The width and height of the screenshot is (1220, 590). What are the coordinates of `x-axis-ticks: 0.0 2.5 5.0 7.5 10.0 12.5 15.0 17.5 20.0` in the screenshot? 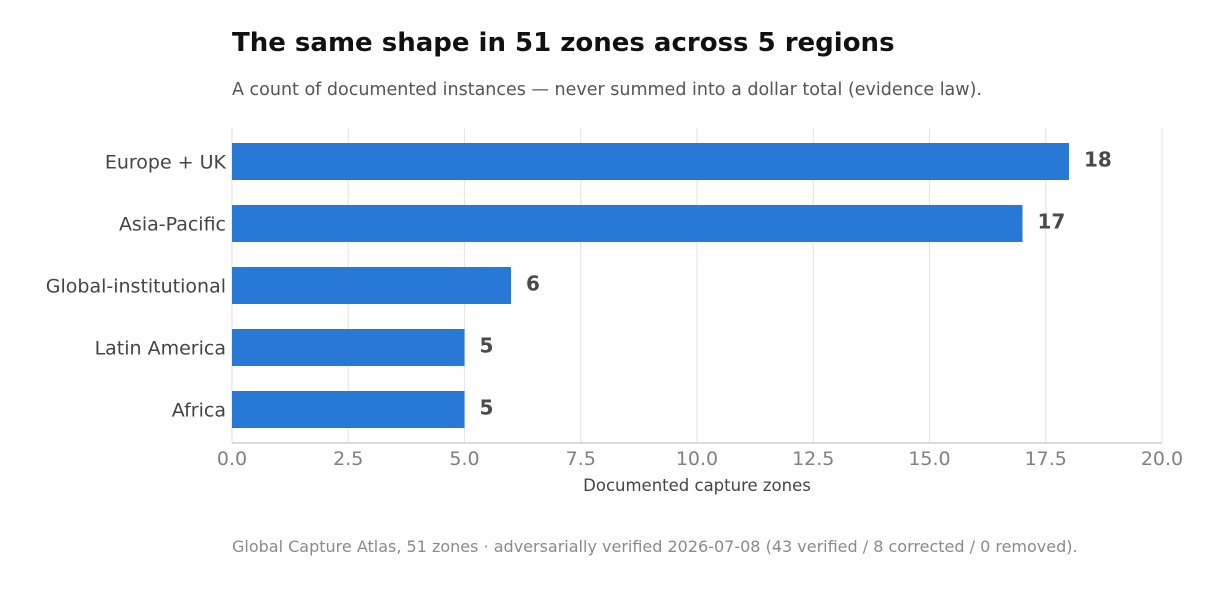 It's located at (700, 459).